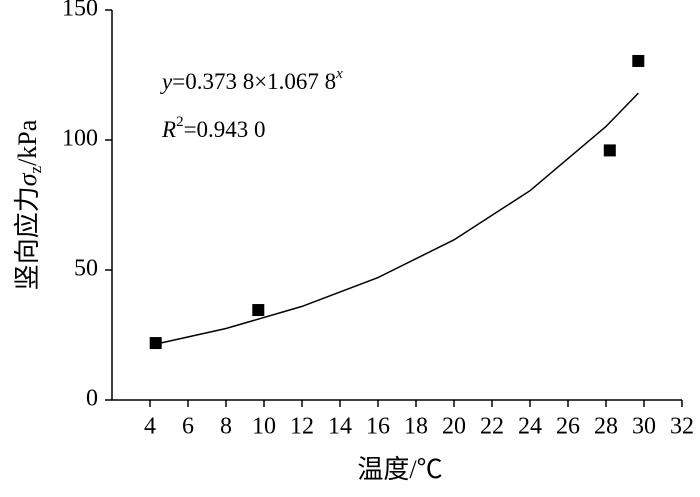 Image resolution: width=700 pixels, height=497 pixels. What do you see at coordinates (86, 269) in the screenshot?
I see `y-tick-label: 50` at bounding box center [86, 269].